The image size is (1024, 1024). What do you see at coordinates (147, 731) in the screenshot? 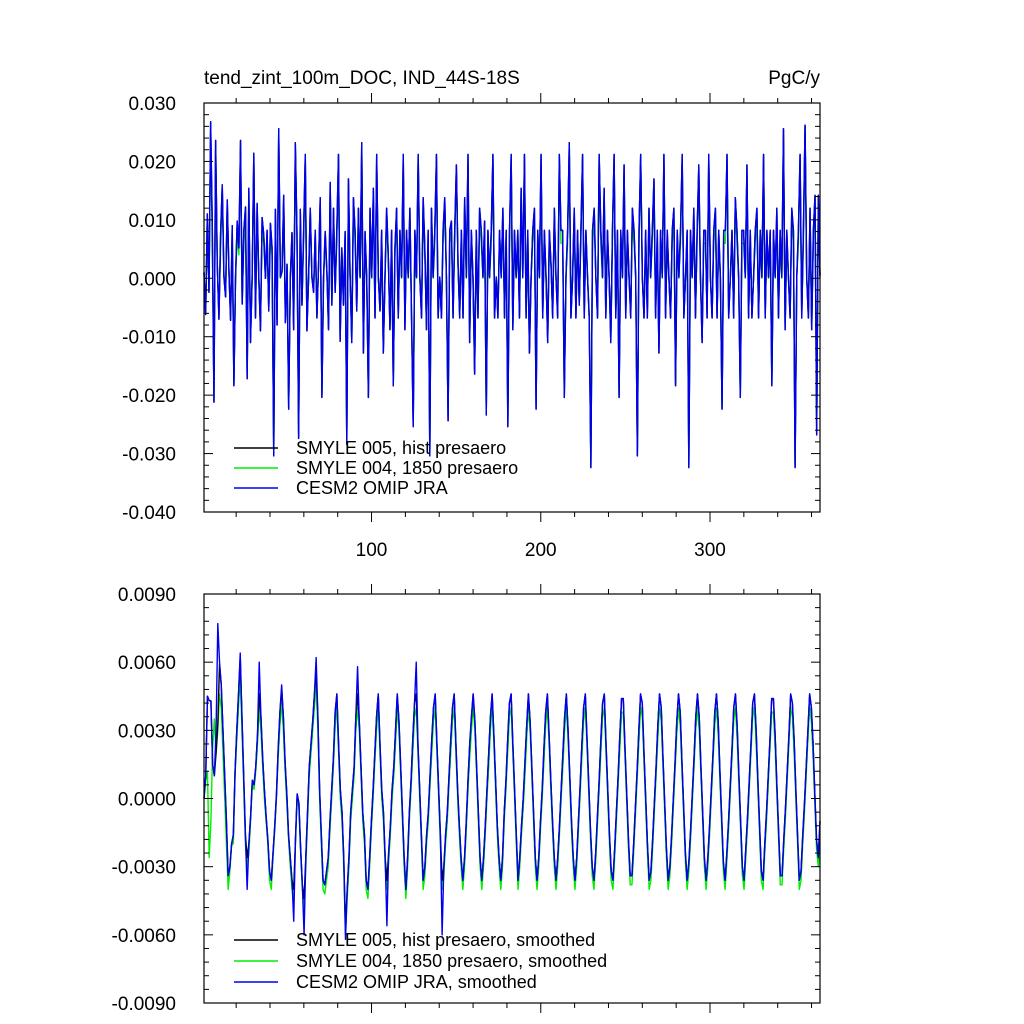
I see `y-tick-label: 0.0030` at bounding box center [147, 731].